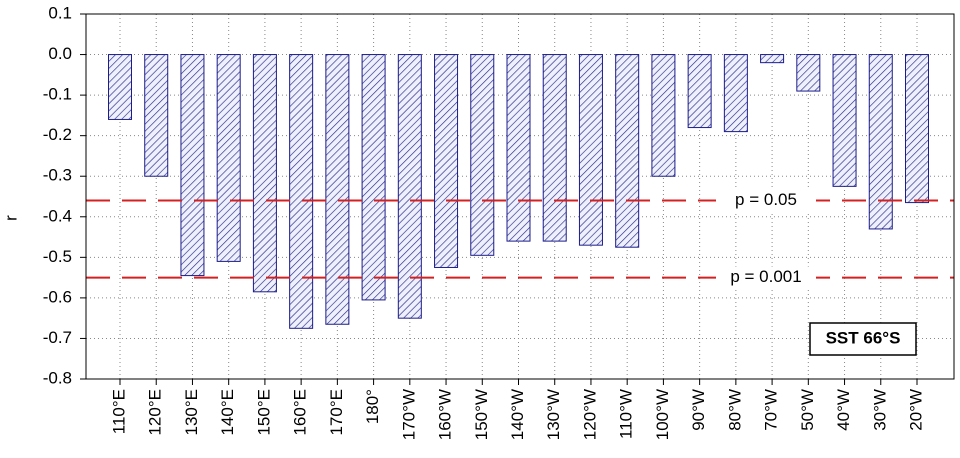  I want to click on x-tick-label: 130°W, so click(553, 414).